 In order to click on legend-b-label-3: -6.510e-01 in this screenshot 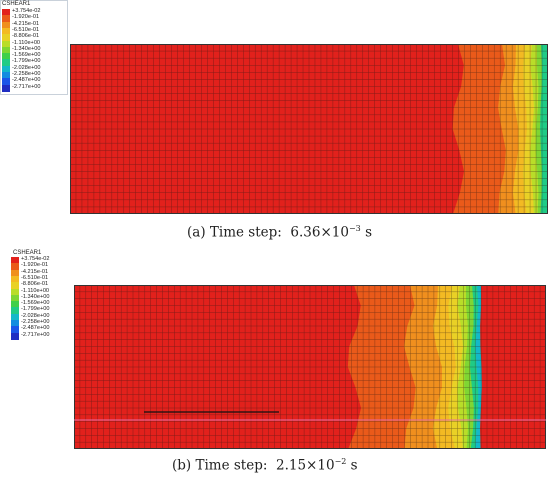, I will do `click(35, 277)`.